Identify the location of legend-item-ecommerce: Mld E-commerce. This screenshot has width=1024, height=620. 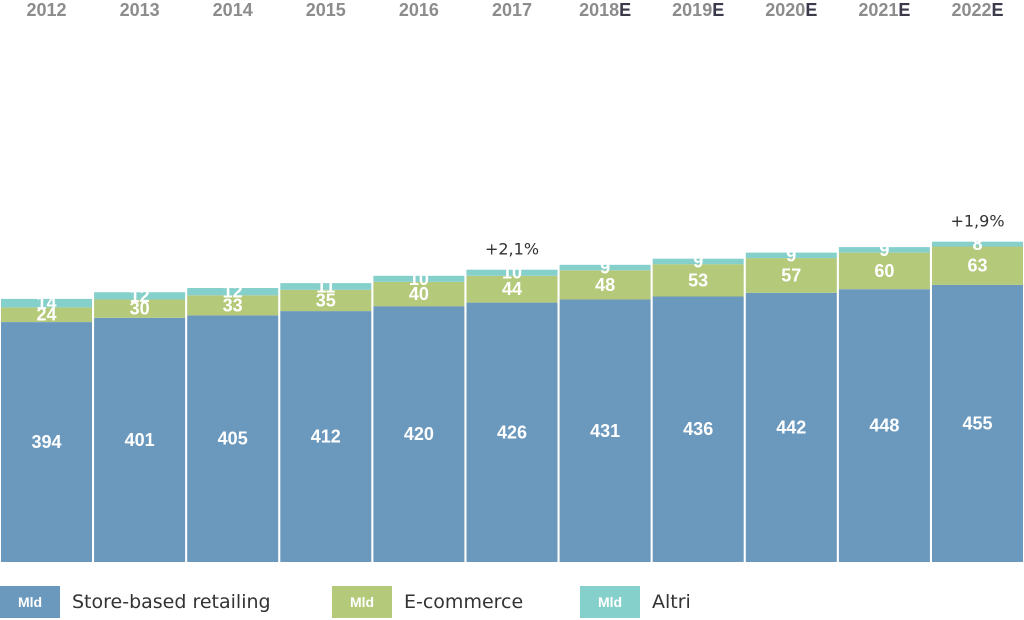
(427, 602).